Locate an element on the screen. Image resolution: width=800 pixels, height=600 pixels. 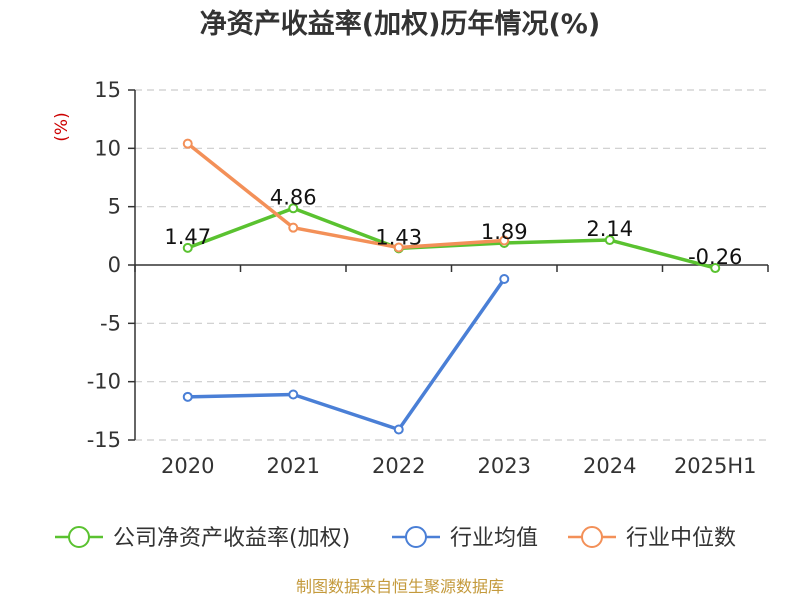
data-label: 2.14 is located at coordinates (609, 229).